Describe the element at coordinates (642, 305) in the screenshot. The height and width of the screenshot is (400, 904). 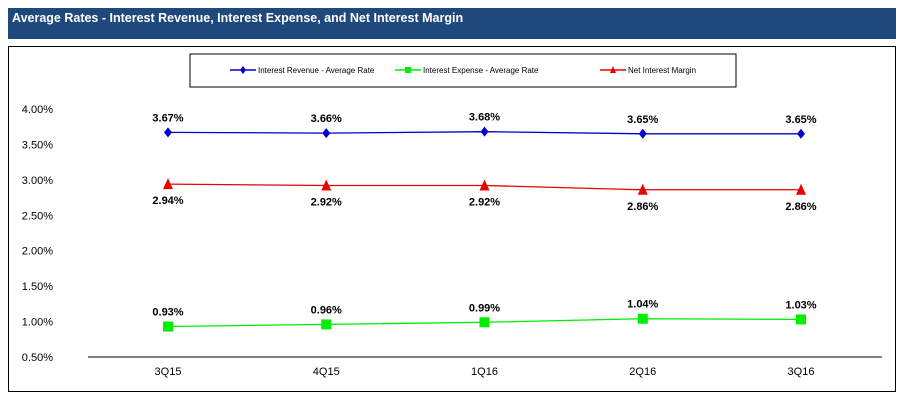
I see `data-label: 1.04%` at that location.